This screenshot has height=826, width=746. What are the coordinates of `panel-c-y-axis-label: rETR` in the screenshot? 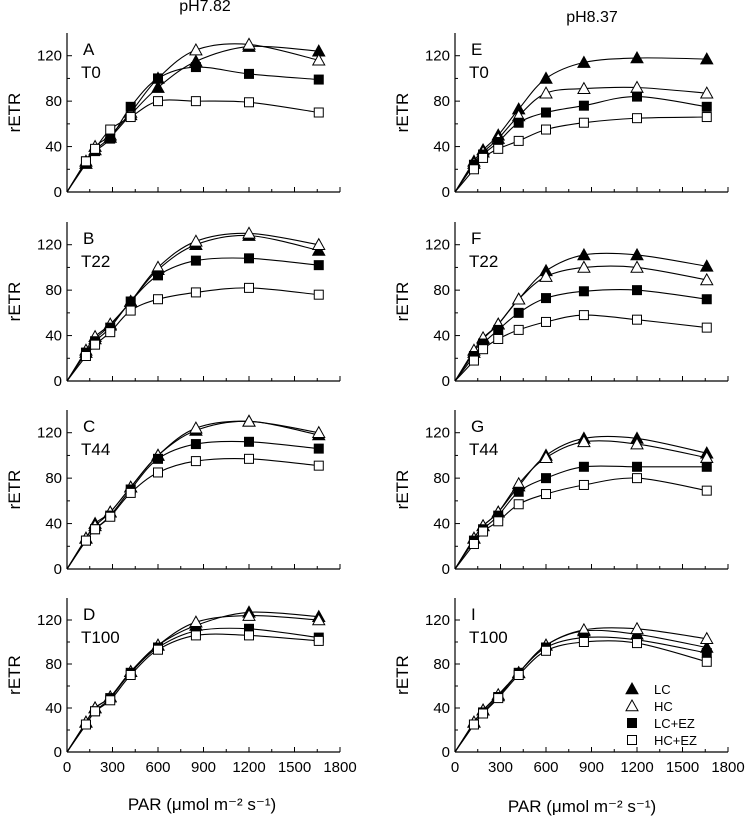 It's located at (14, 490).